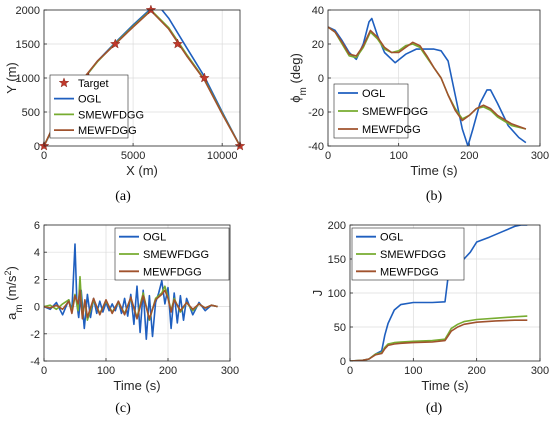 The width and height of the screenshot is (550, 426). Describe the element at coordinates (11, 289) in the screenshot. I see `y-label-unit: (m/s` at that location.